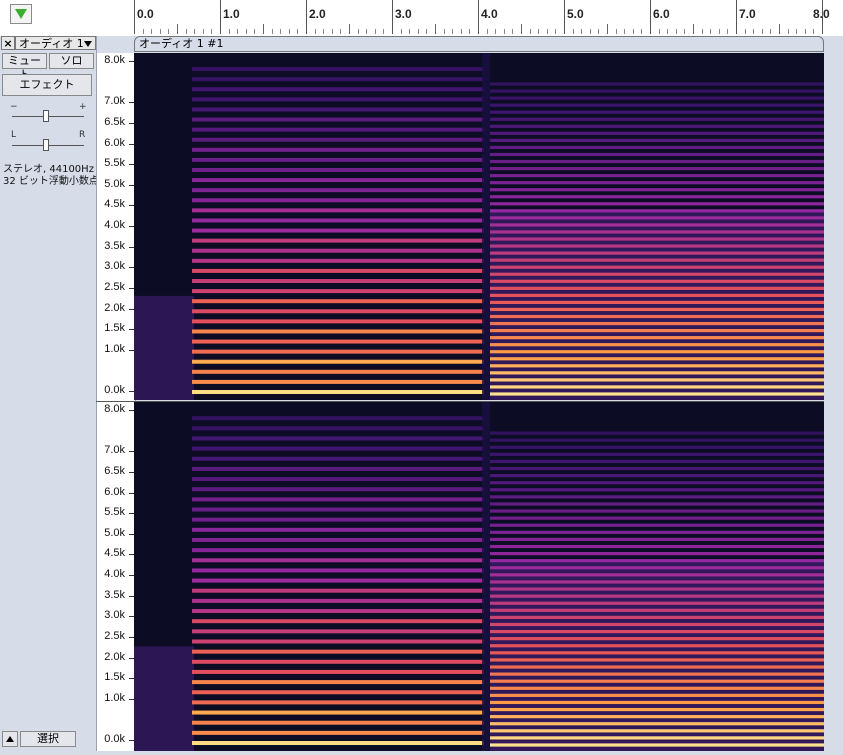  I want to click on pan-slider-thumb, so click(46, 145).